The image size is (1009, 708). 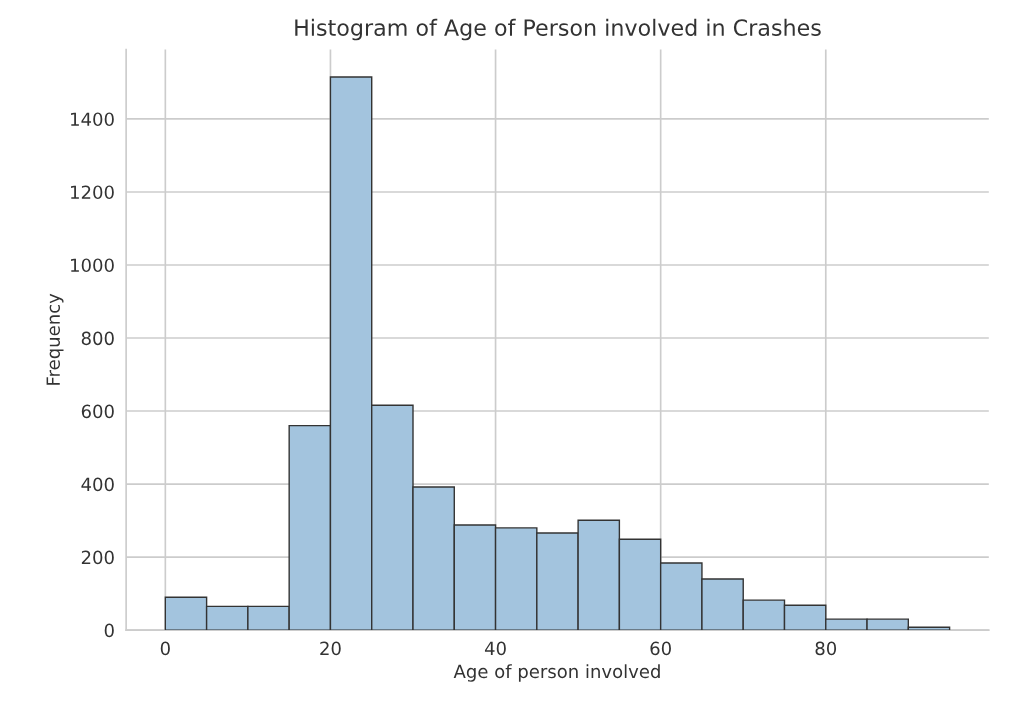 I want to click on x-tick-label: 20, so click(x=330, y=648).